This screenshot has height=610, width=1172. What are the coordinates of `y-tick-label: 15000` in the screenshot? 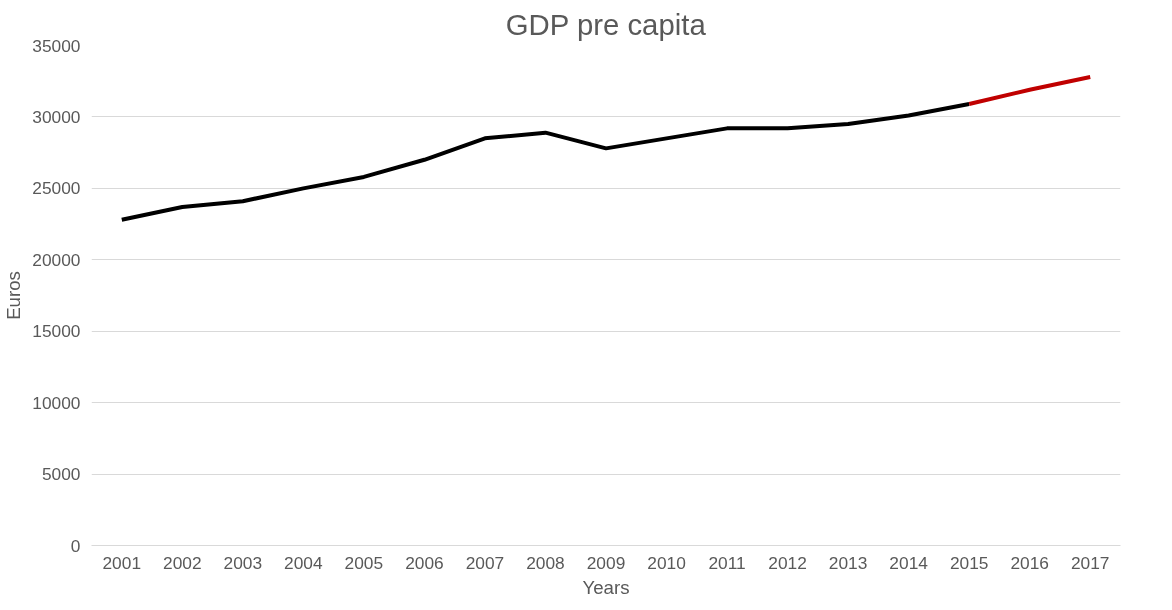 It's located at (56, 331).